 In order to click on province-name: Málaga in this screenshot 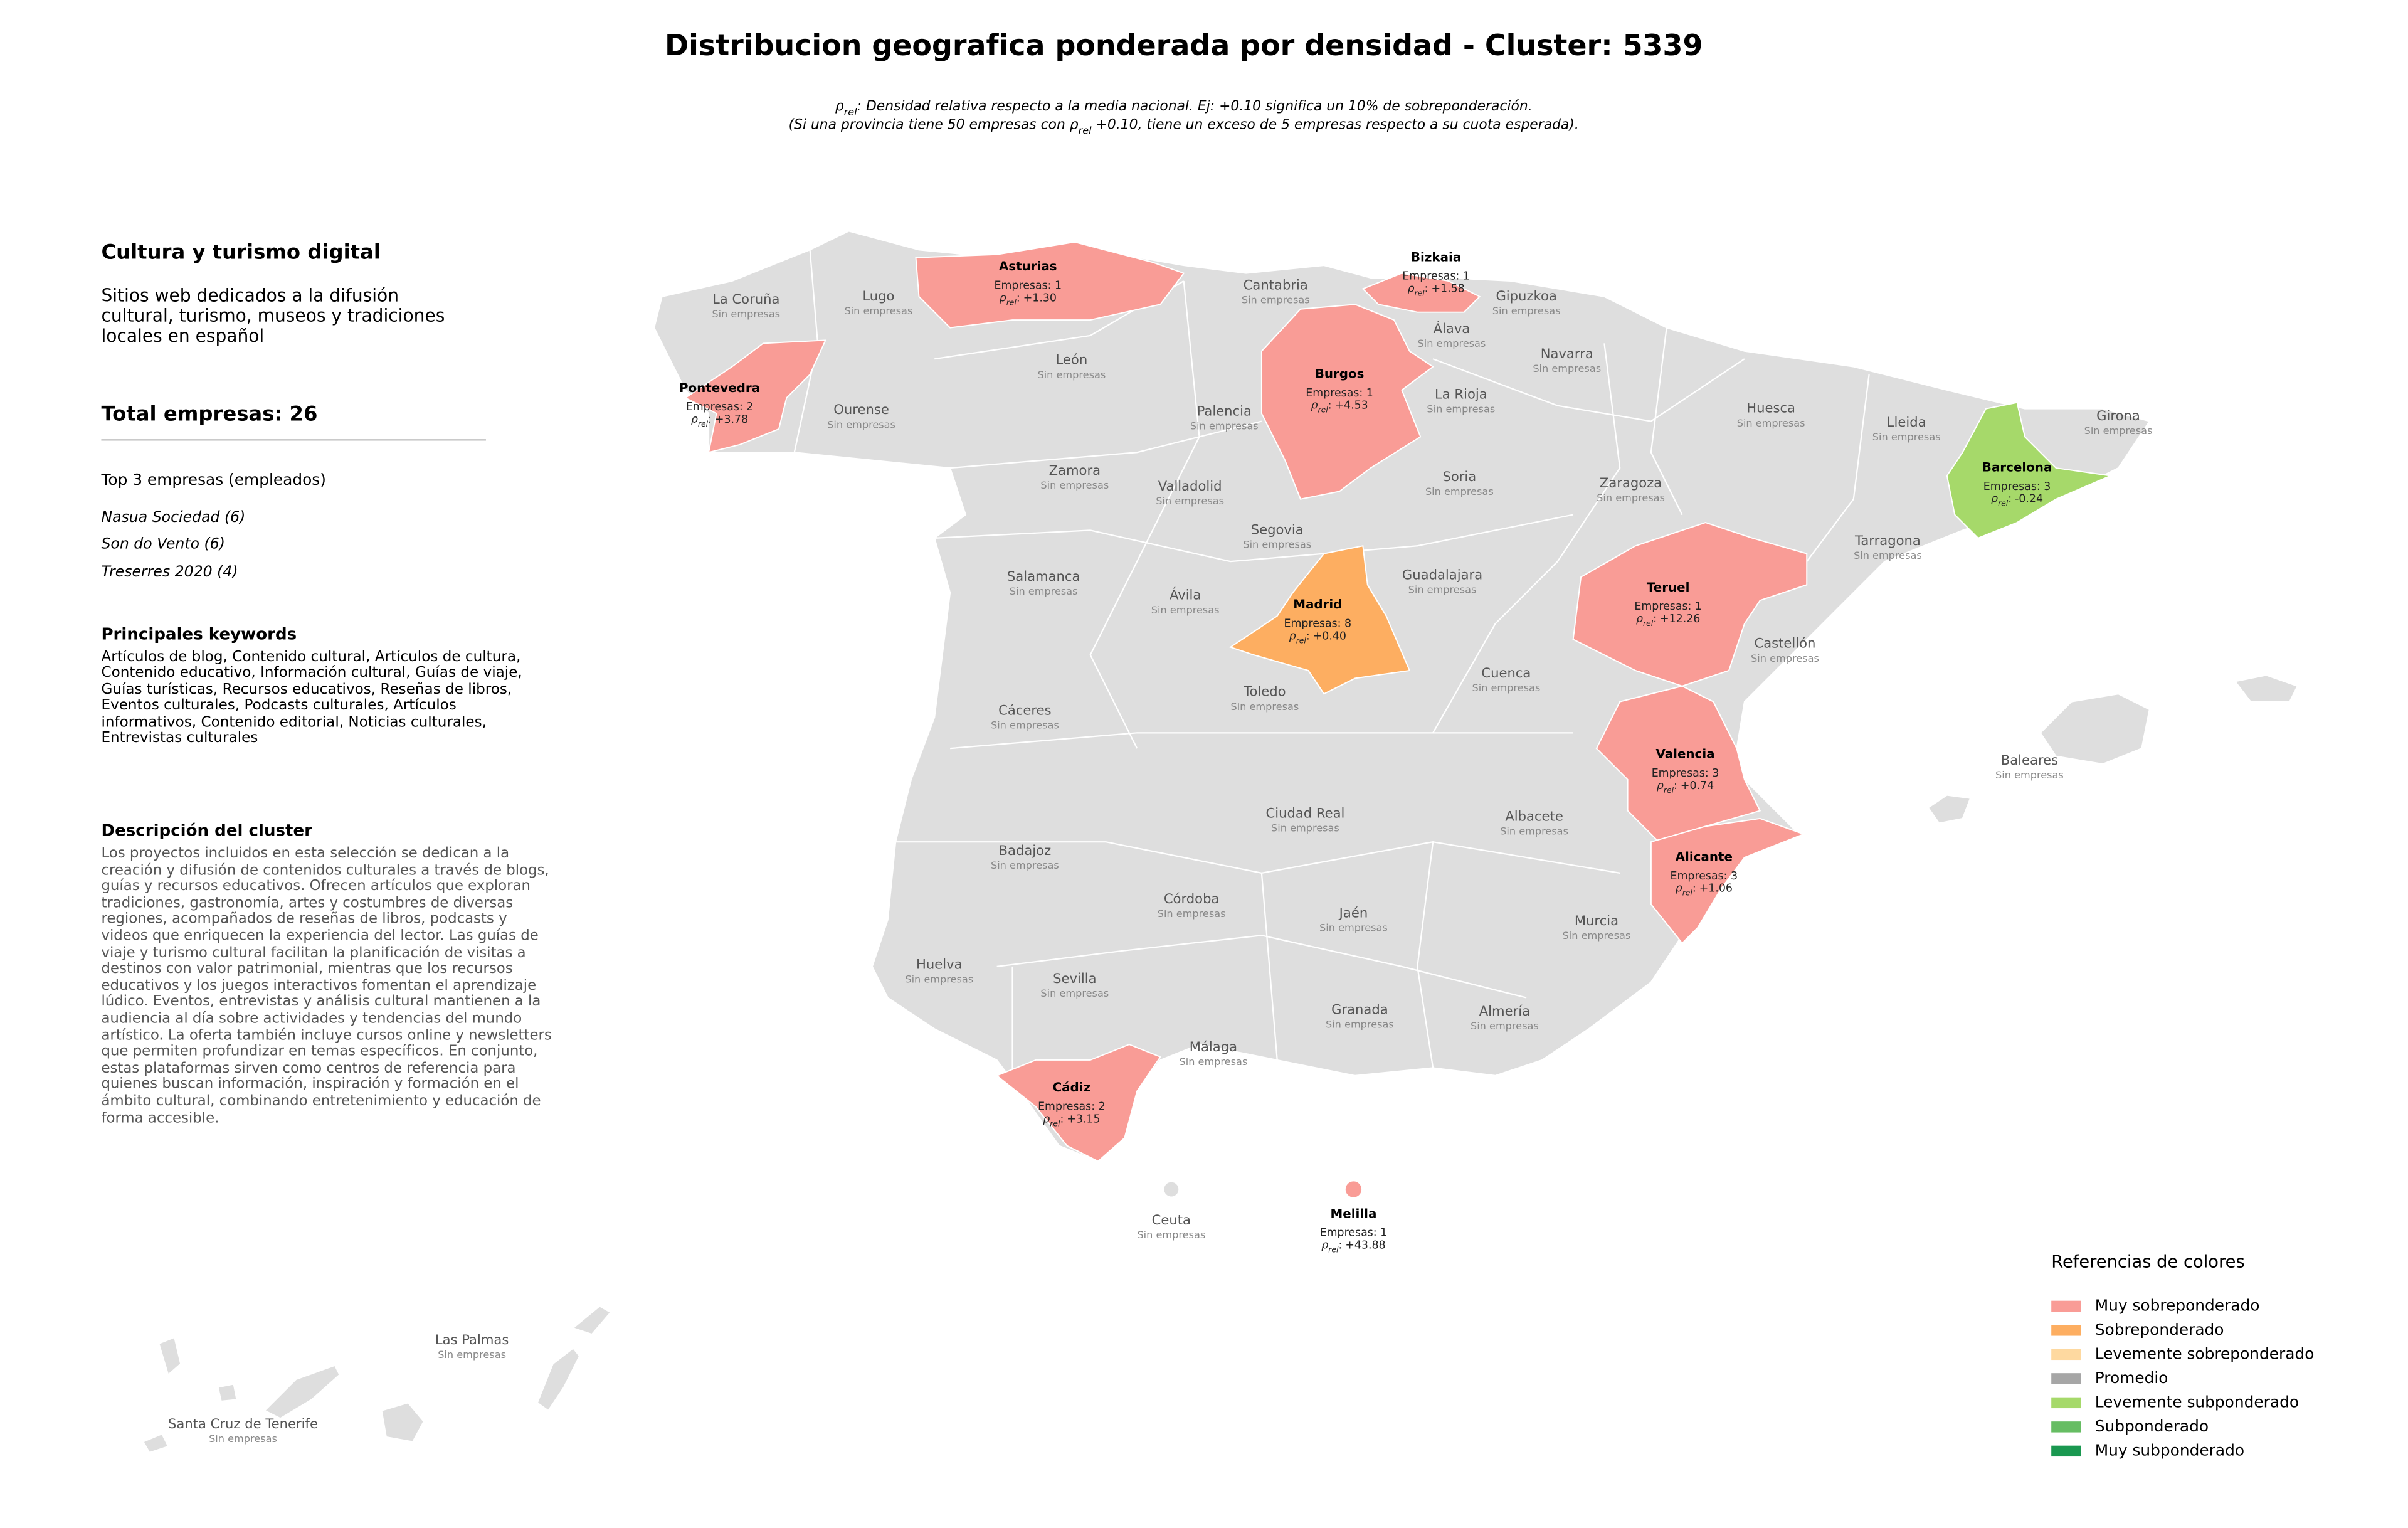, I will do `click(1213, 1046)`.